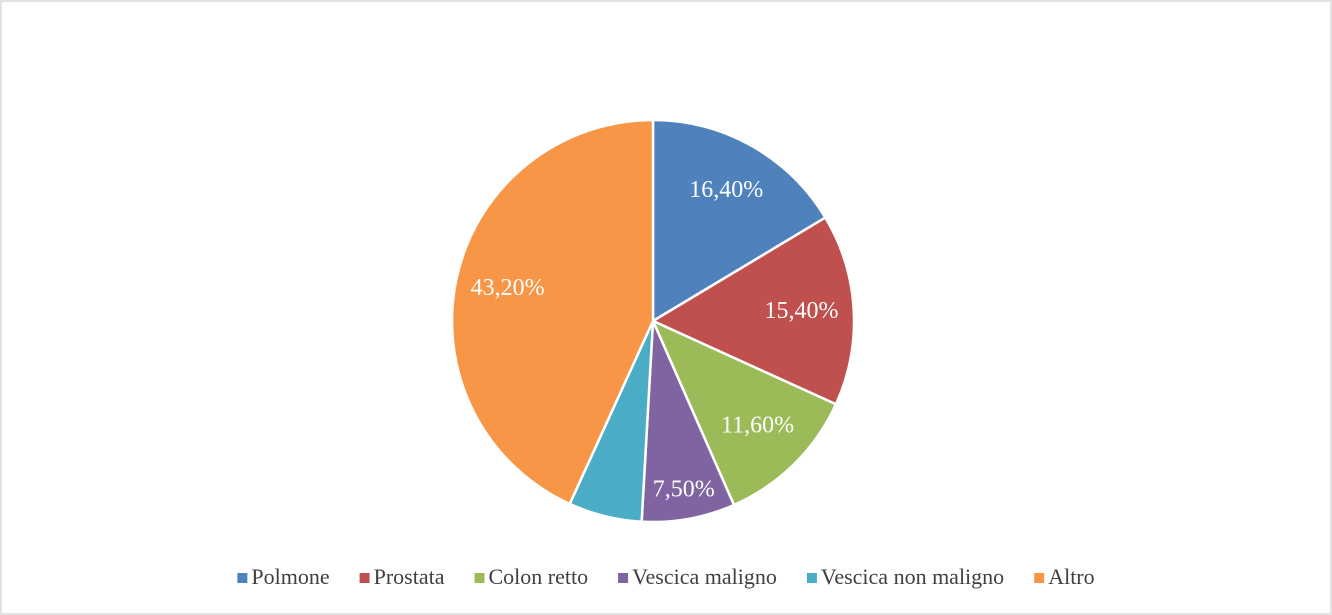 Image resolution: width=1332 pixels, height=615 pixels. Describe the element at coordinates (757, 425) in the screenshot. I see `data-label: 11,60%` at that location.